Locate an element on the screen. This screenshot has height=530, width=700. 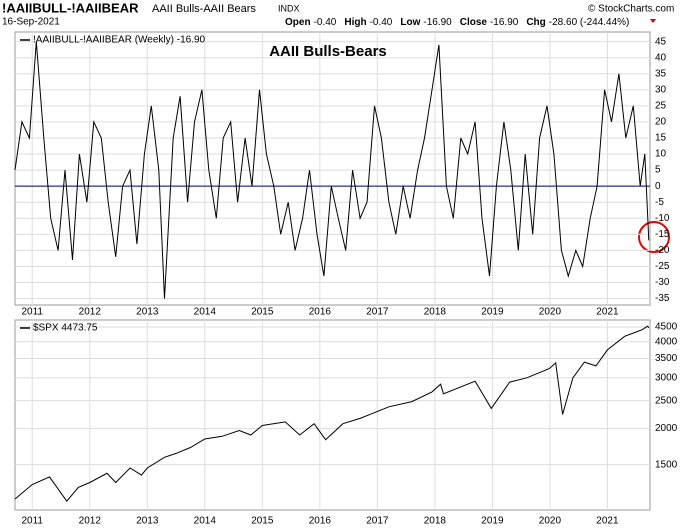
y-tick-label: -30 is located at coordinates (662, 282).